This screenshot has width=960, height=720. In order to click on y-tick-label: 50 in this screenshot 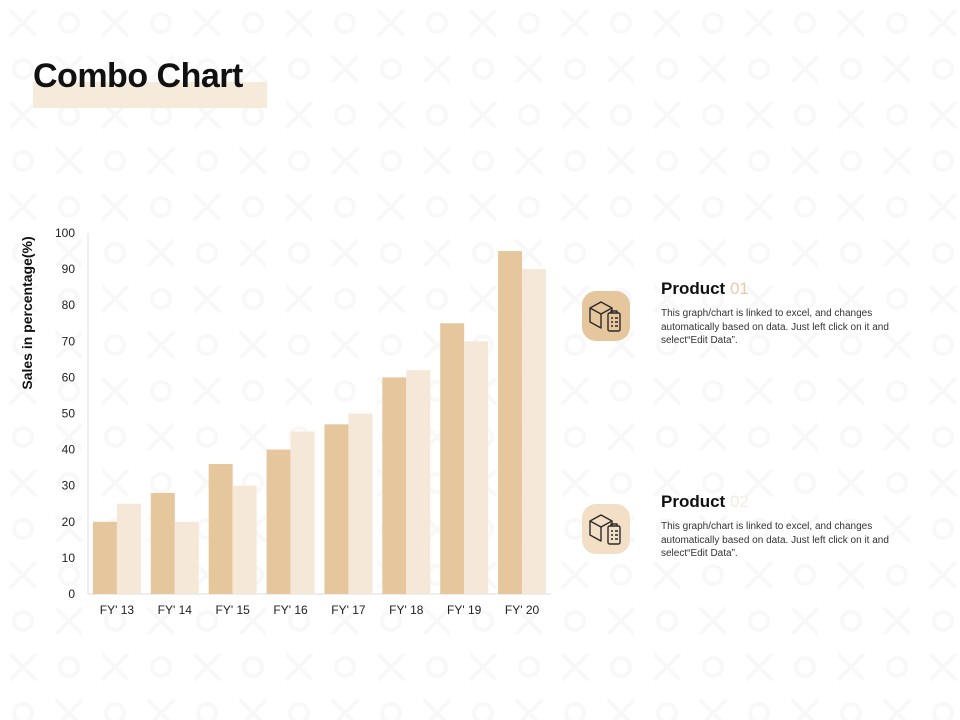, I will do `click(69, 414)`.